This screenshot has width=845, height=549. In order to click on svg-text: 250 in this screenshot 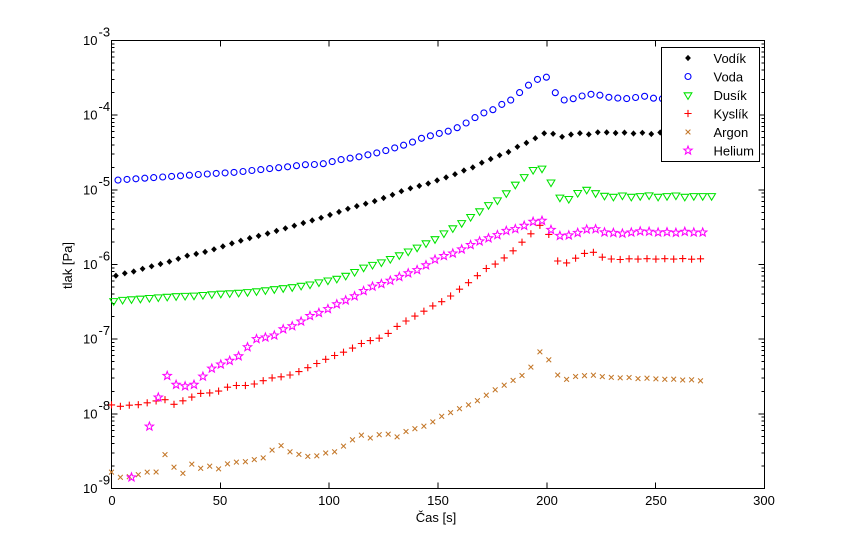, I will do `click(656, 500)`.